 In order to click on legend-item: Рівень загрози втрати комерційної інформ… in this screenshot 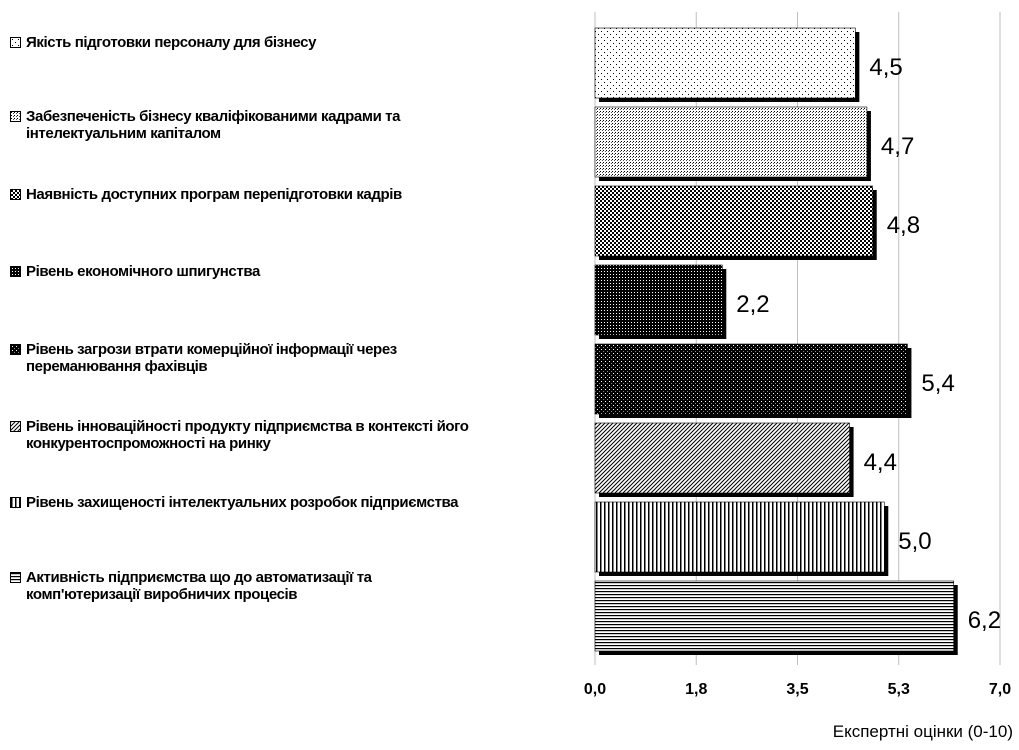, I will do `click(300, 358)`.